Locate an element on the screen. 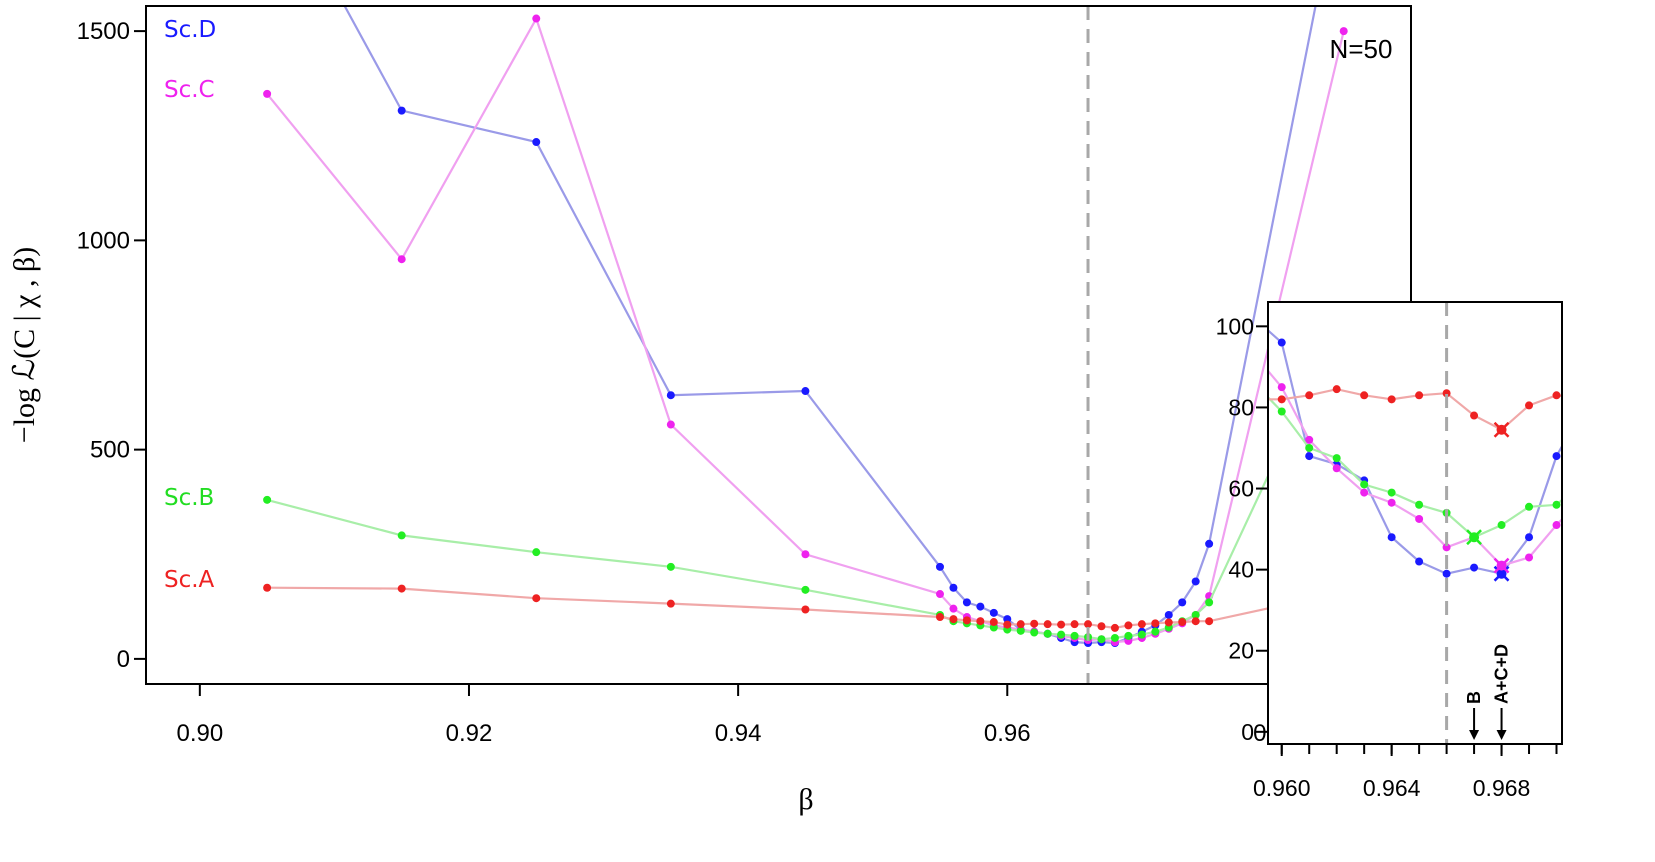 The height and width of the screenshot is (862, 1655). inset-background is located at coordinates (1415, 523).